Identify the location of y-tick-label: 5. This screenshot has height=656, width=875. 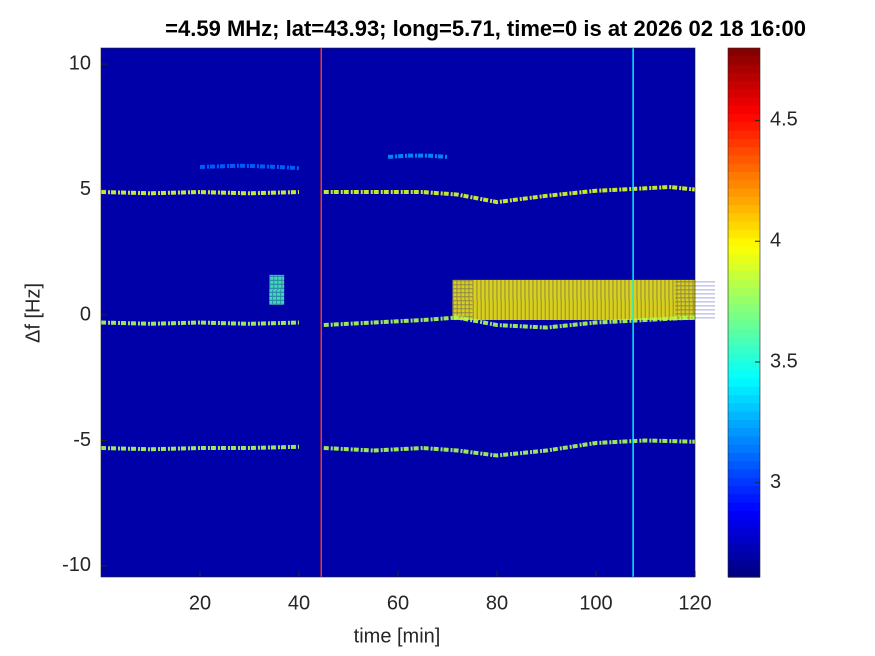
(85, 189).